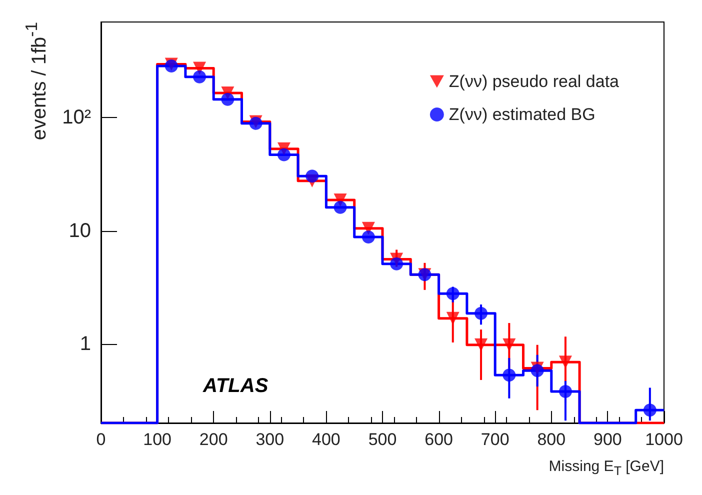 This screenshot has height=495, width=702. I want to click on annotation: ATLAS, so click(235, 386).